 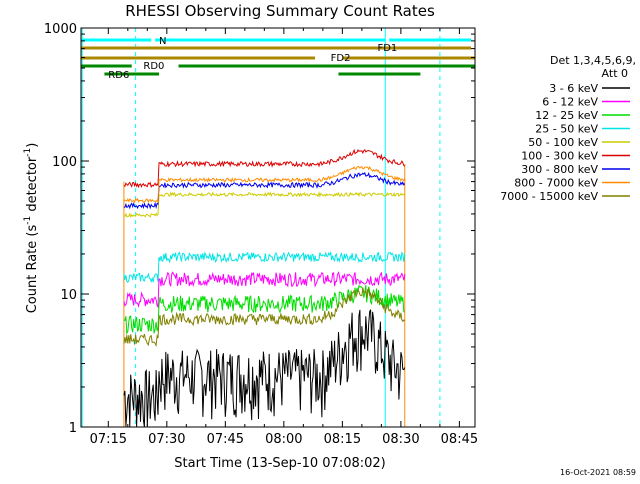 What do you see at coordinates (32, 186) in the screenshot?
I see `y-axis-label-part2: detector` at bounding box center [32, 186].